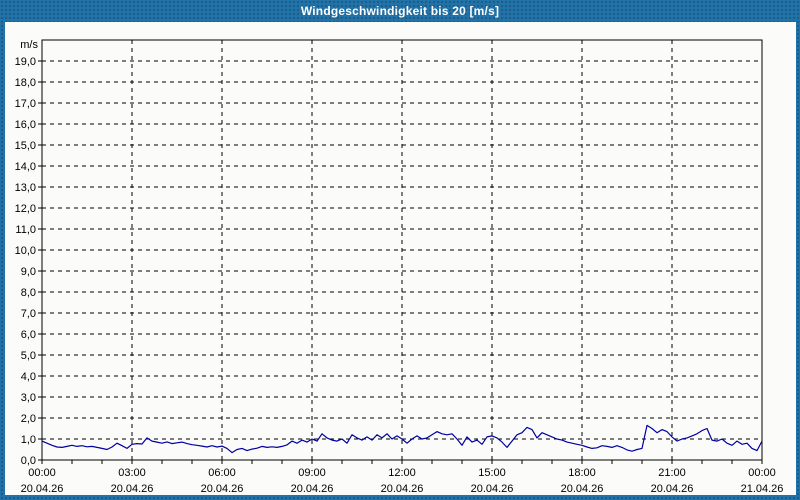 The height and width of the screenshot is (500, 800). I want to click on window-title-bar: Windgeschwindigkeit bis 20 [m/s], so click(400, 11).